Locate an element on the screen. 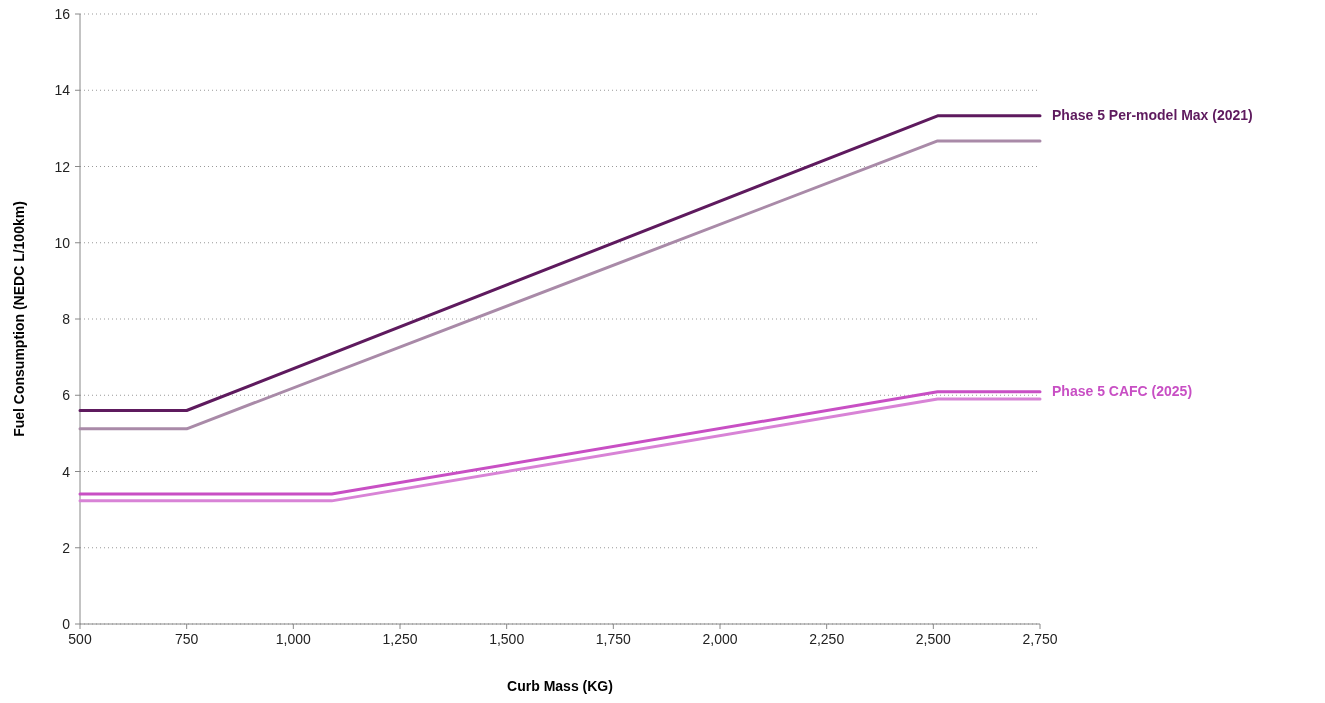 The height and width of the screenshot is (703, 1325). y-tick-label: 0 is located at coordinates (66, 624).